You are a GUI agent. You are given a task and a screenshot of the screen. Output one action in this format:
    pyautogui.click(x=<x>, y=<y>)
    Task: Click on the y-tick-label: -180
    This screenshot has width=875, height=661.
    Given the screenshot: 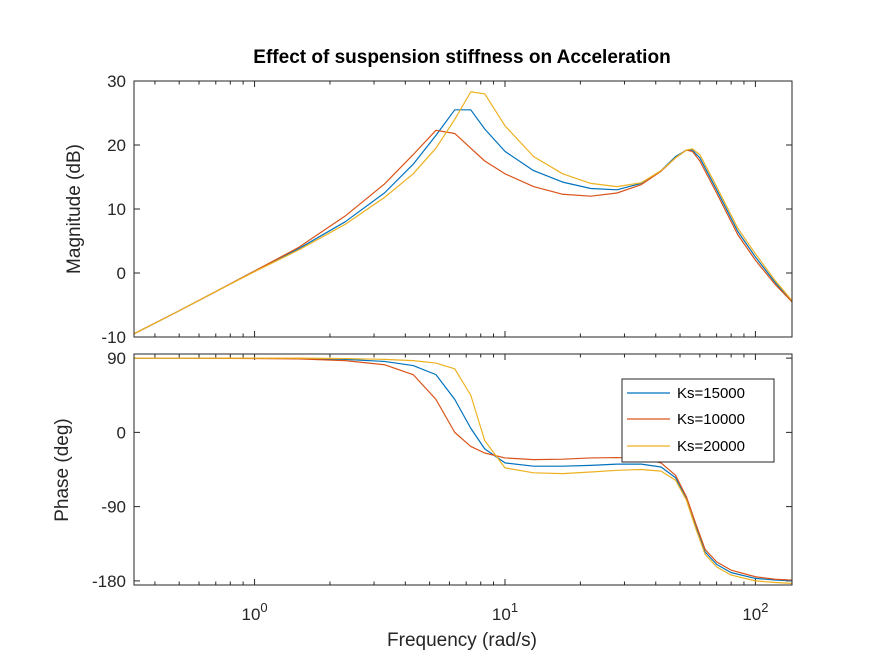 What is the action you would take?
    pyautogui.click(x=109, y=581)
    